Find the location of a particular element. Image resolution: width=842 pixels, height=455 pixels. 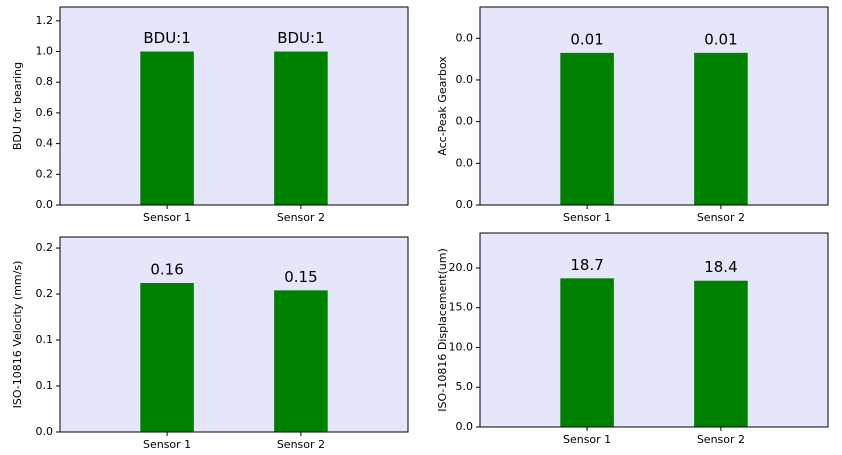

y-tick-label: 1.0 is located at coordinates (45, 51).